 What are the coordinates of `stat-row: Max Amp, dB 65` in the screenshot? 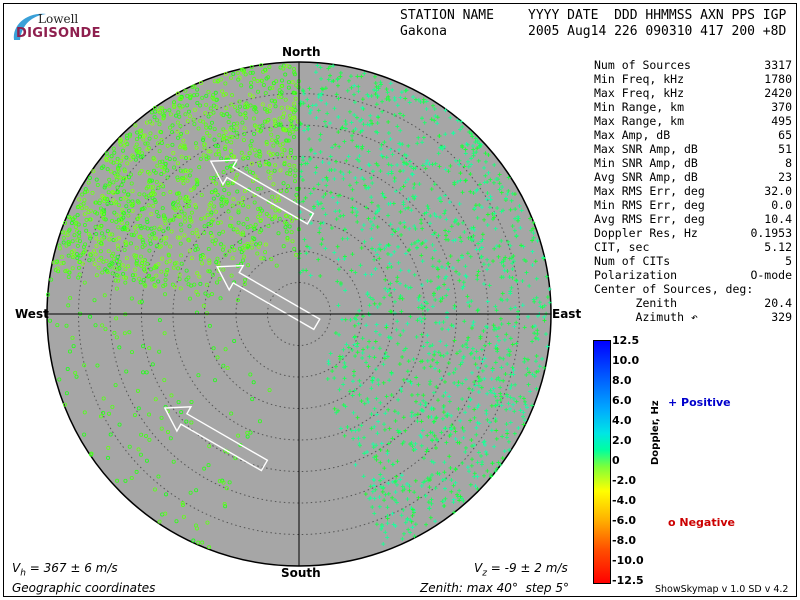 It's located at (693, 135).